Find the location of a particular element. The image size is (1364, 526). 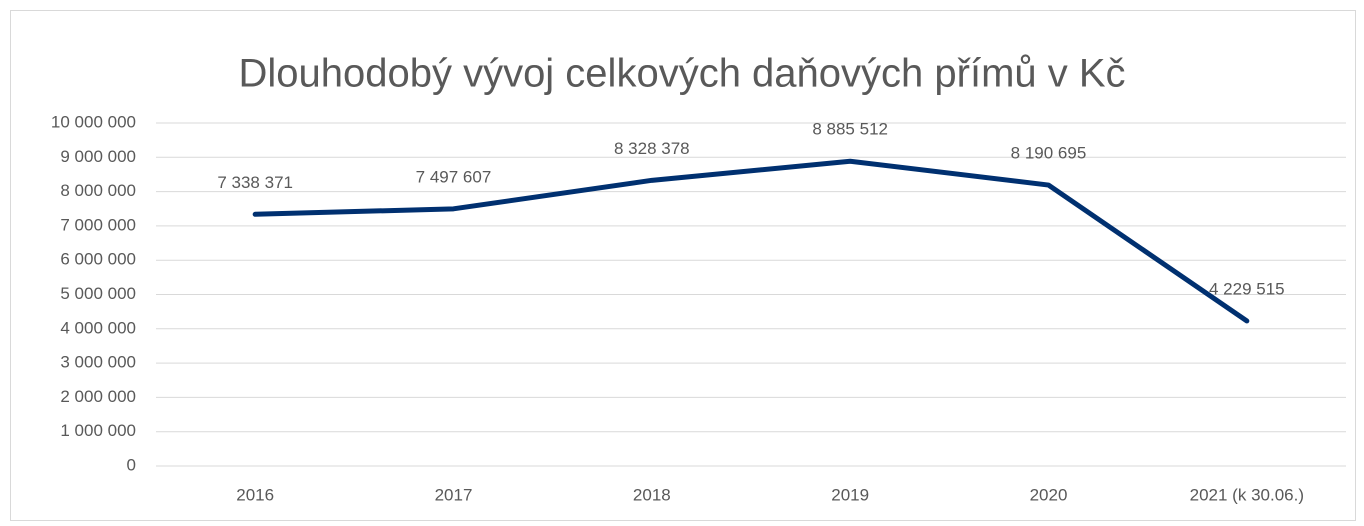

y-tick-label: 2 000 000 is located at coordinates (98, 396).